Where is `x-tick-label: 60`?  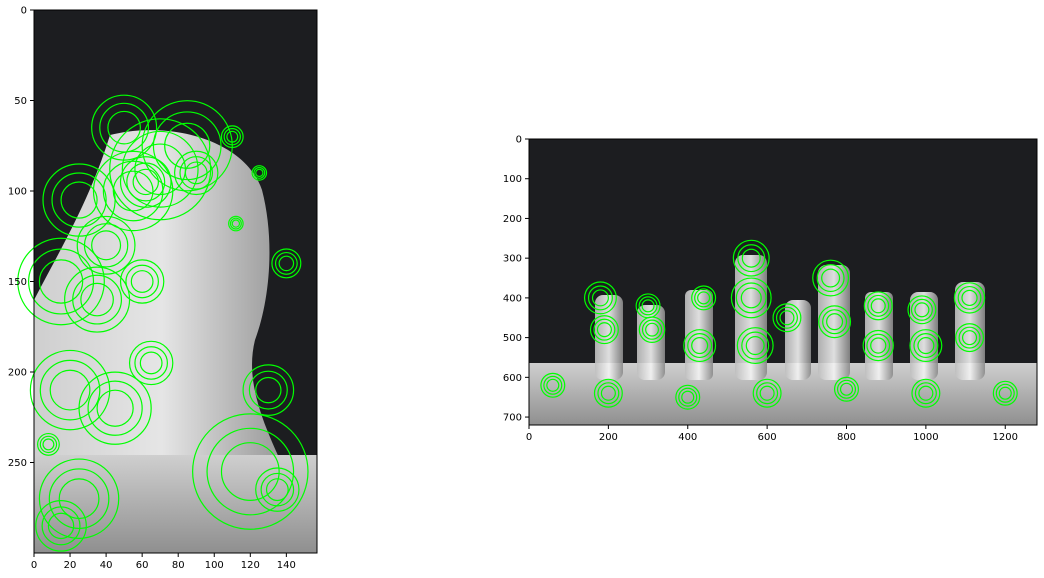 x-tick-label: 60 is located at coordinates (142, 565).